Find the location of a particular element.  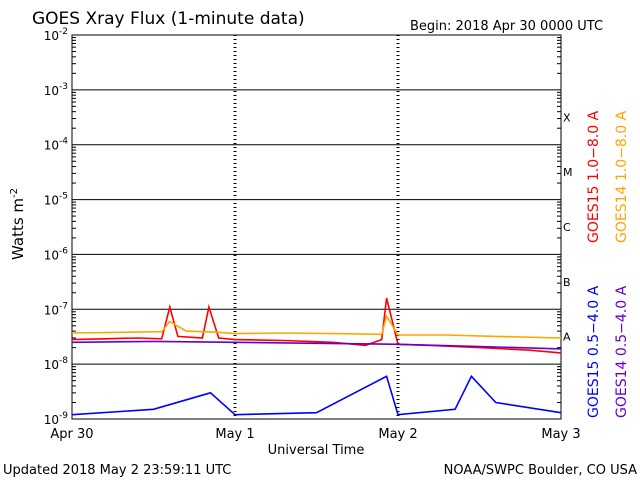

legend-entry: GOES14 1.0−8.0 A is located at coordinates (622, 176).